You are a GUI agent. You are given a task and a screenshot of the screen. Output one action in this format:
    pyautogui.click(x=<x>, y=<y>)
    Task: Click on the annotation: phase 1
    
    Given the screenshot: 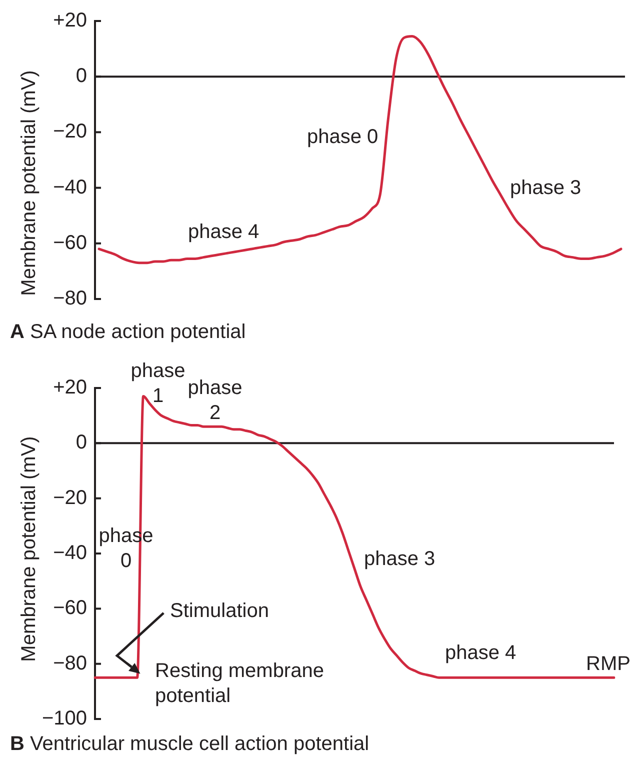 What is the action you would take?
    pyautogui.click(x=158, y=383)
    